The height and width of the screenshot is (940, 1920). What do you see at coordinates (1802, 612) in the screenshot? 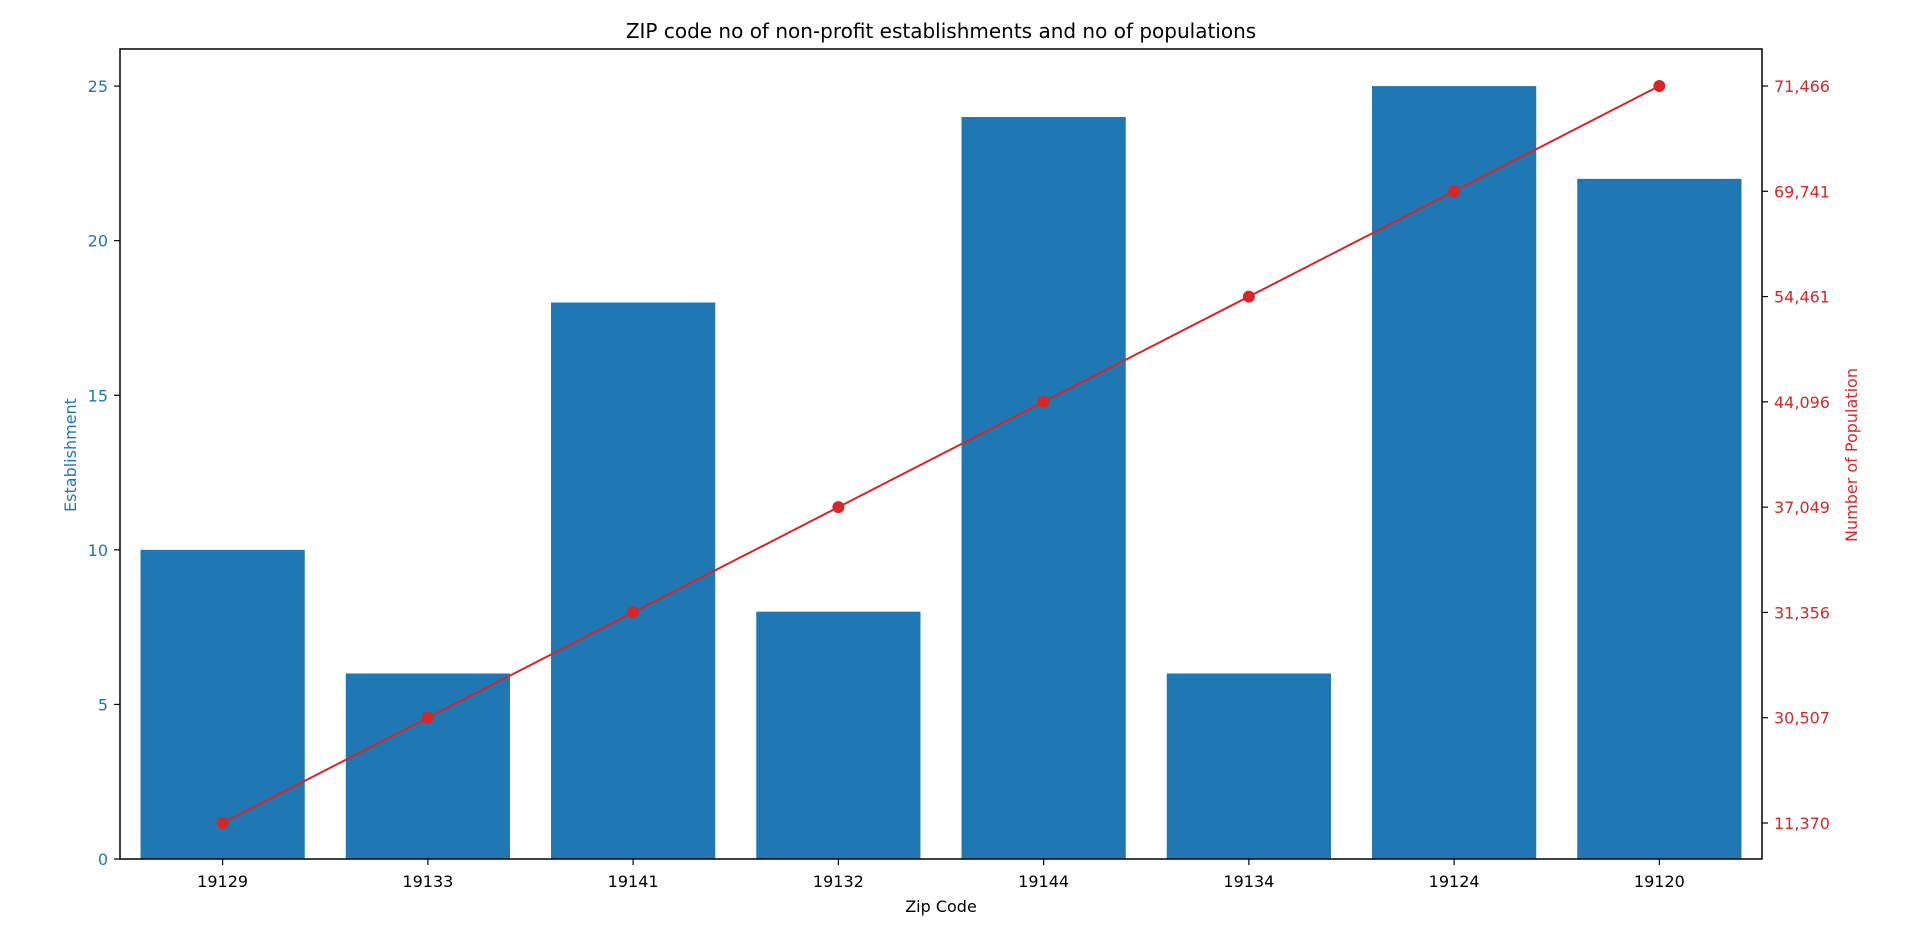
I see `right-tick-label: 31,356` at bounding box center [1802, 612].